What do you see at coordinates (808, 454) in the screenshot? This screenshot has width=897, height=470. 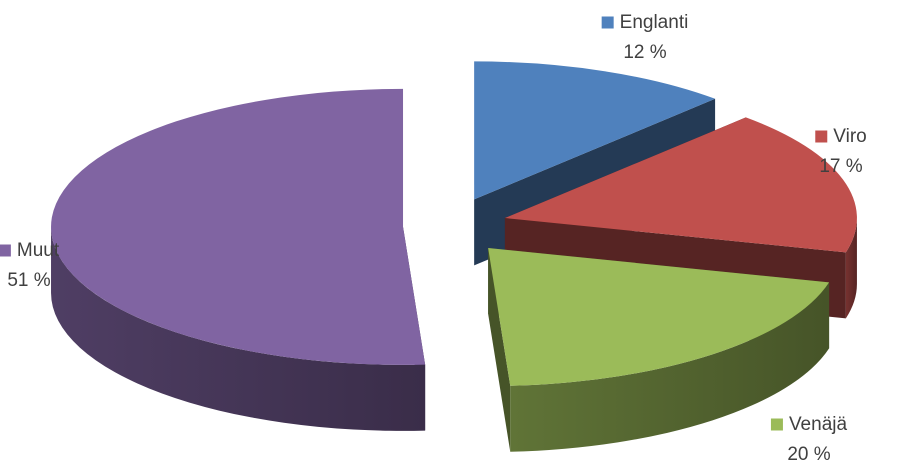 I see `label-value-ven-j-: 20 %` at bounding box center [808, 454].